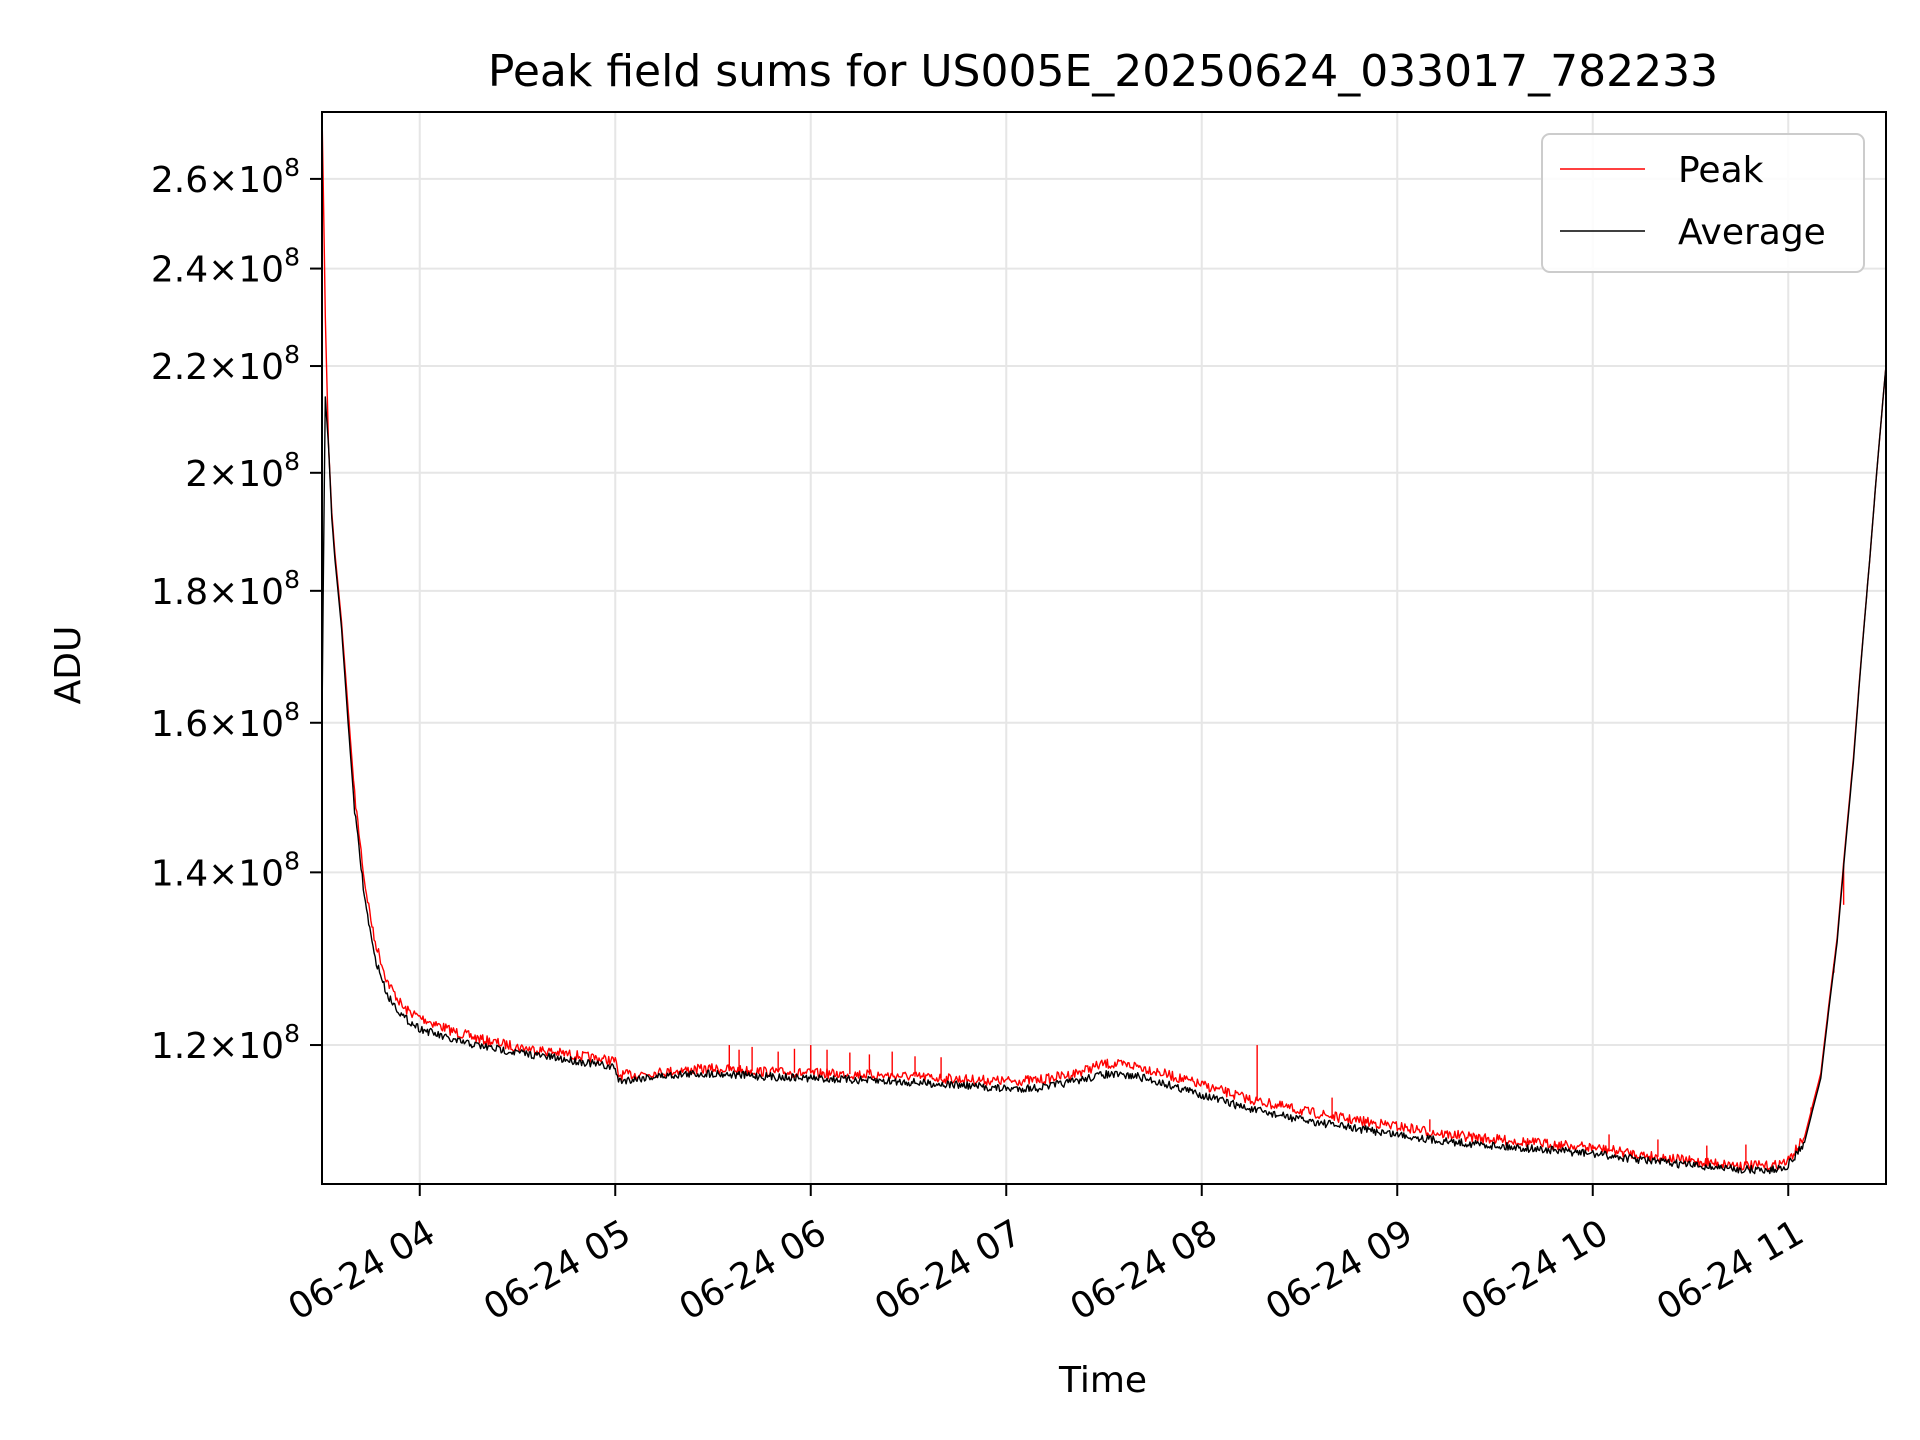 Image resolution: width=1920 pixels, height=1440 pixels. Describe the element at coordinates (1721, 170) in the screenshot. I see `legend-label-peak: Peak` at that location.